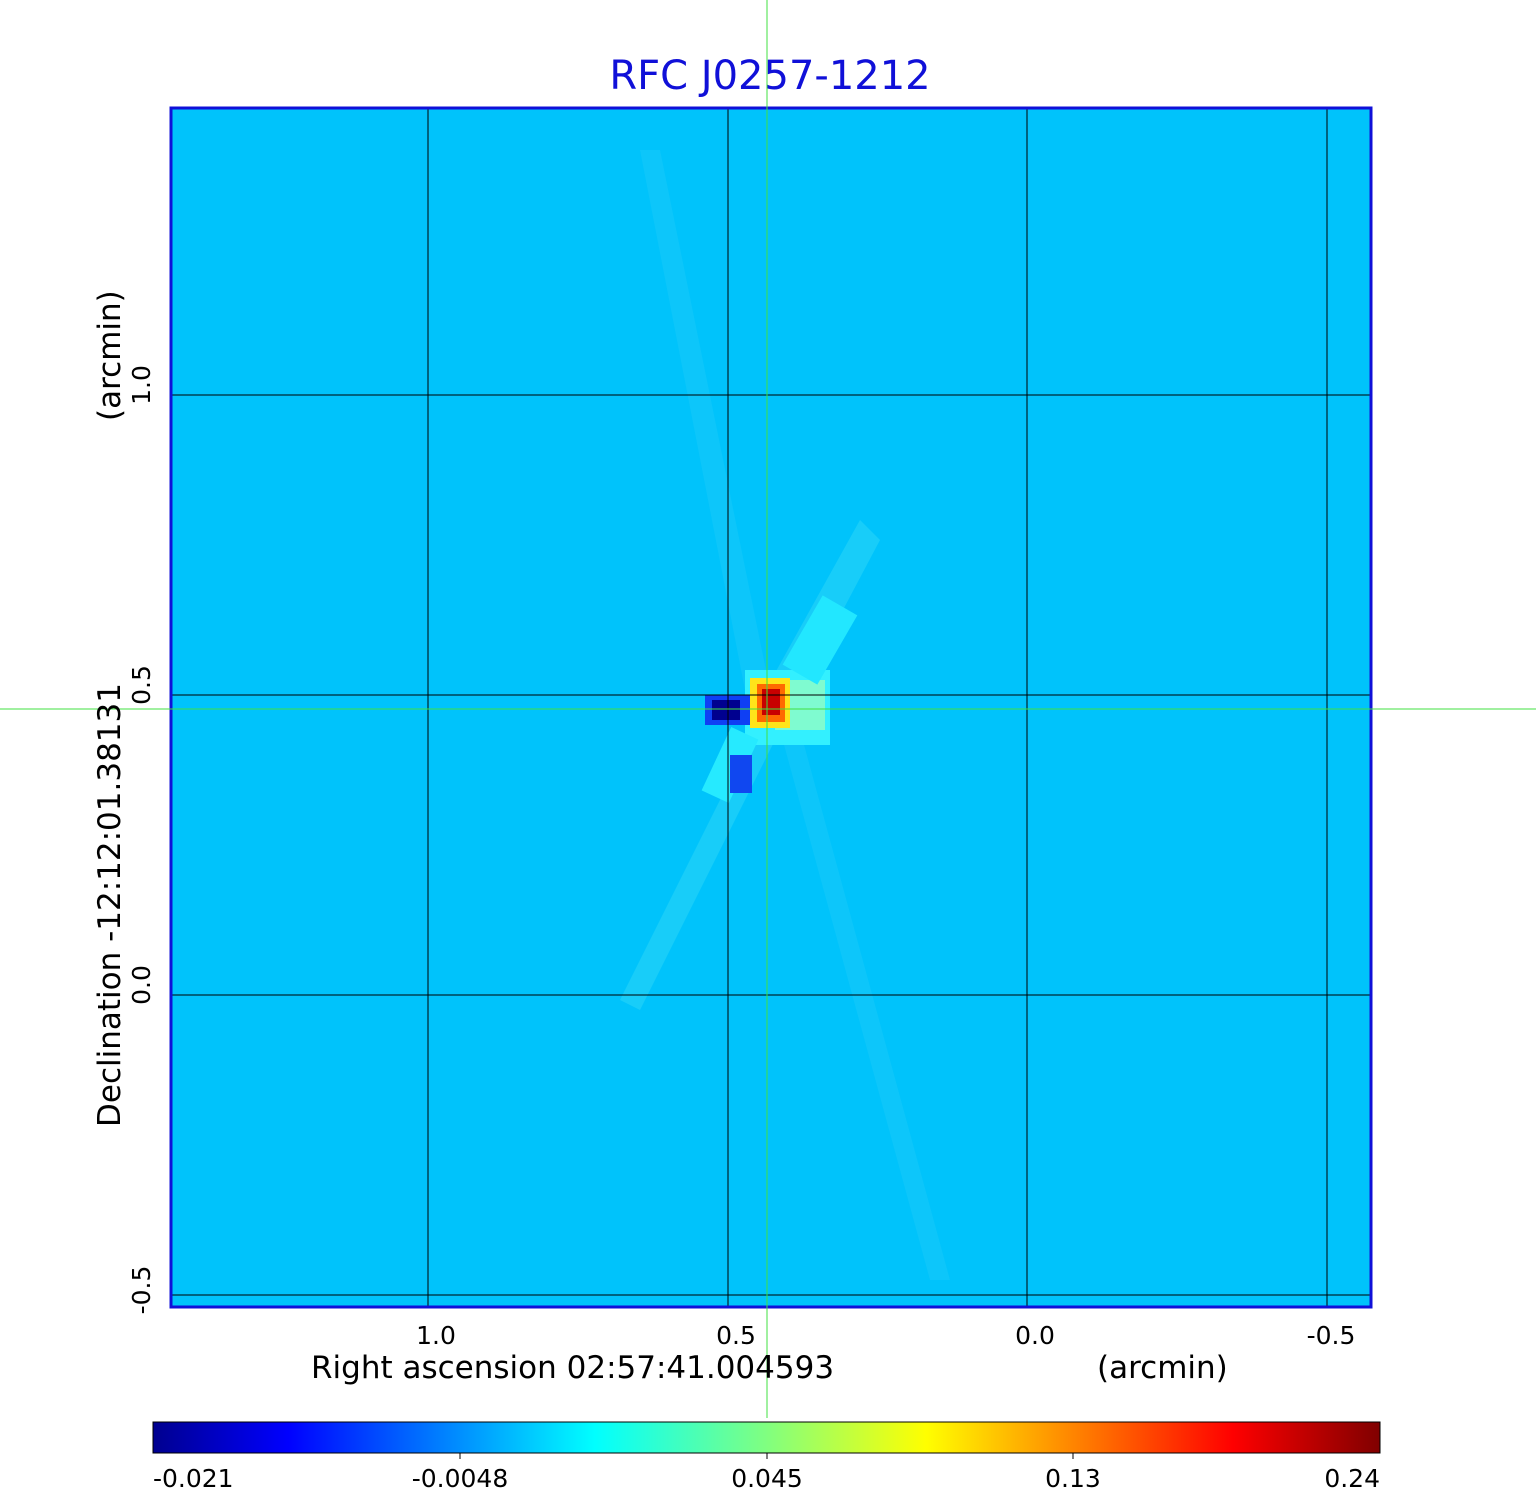 The image size is (1536, 1511). Describe the element at coordinates (741, 774) in the screenshot. I see `negative-patch-southwest` at that location.